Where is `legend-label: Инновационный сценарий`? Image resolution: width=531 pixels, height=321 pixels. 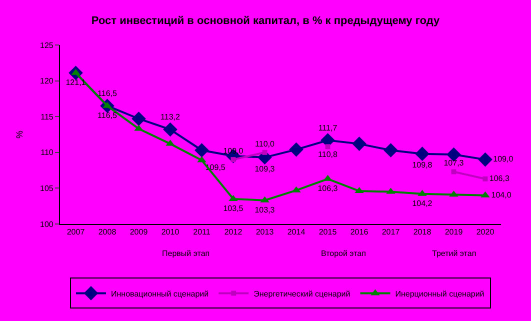 legend-label: Инновационный сценарий is located at coordinates (160, 293).